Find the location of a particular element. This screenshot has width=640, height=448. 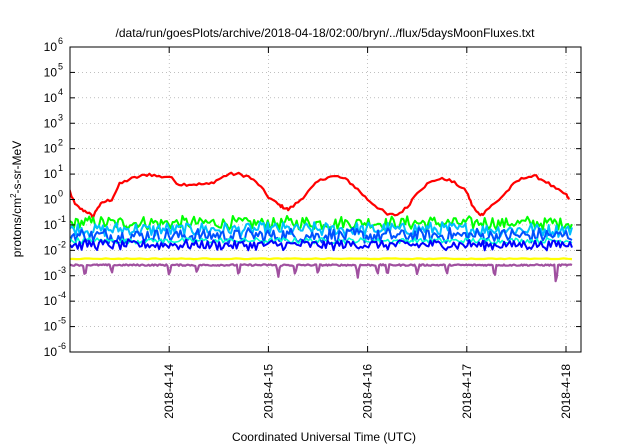

y-axis-label: protons/cm2-s-sr-MeV is located at coordinates (16, 199).